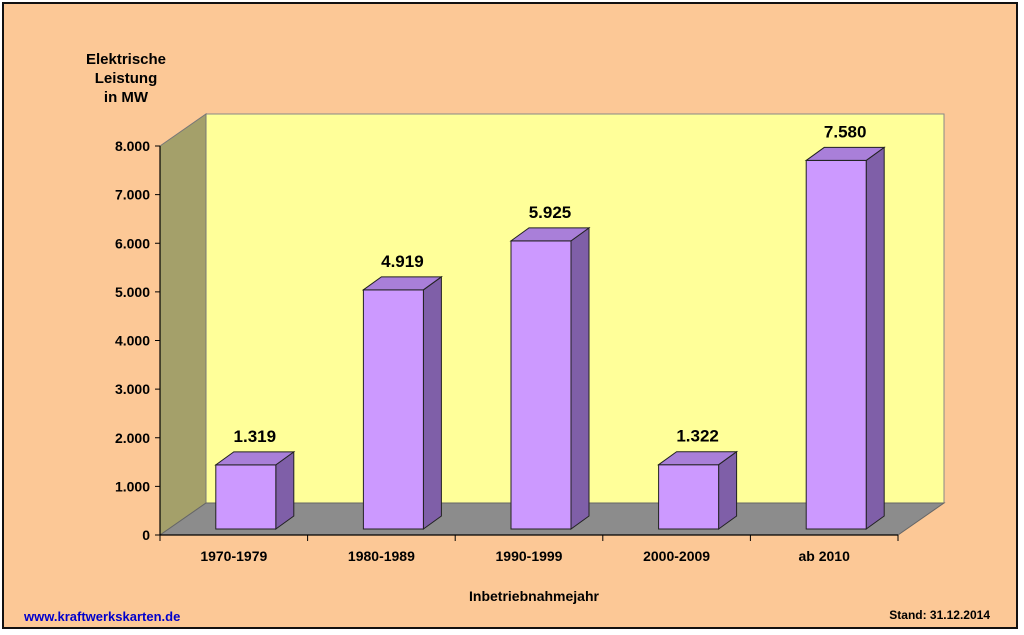 This screenshot has height=635, width=1024. Describe the element at coordinates (550, 212) in the screenshot. I see `data-label: 5.925` at that location.